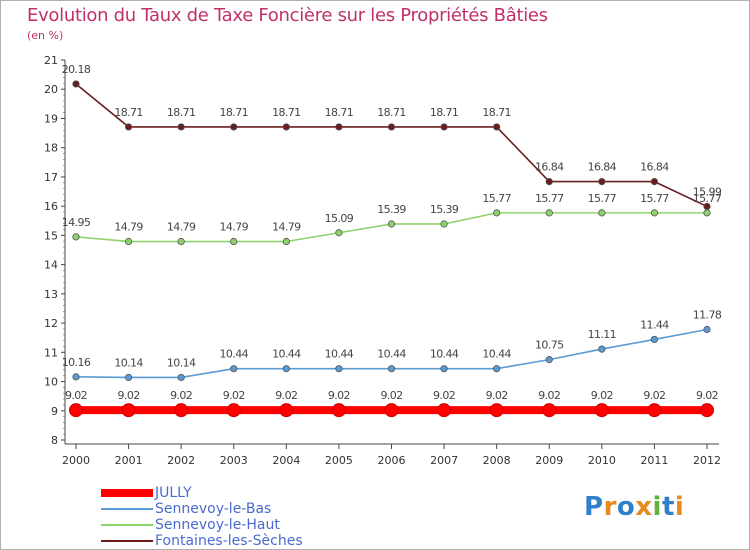  What do you see at coordinates (644, 507) in the screenshot?
I see `logo-letter: x` at bounding box center [644, 507].